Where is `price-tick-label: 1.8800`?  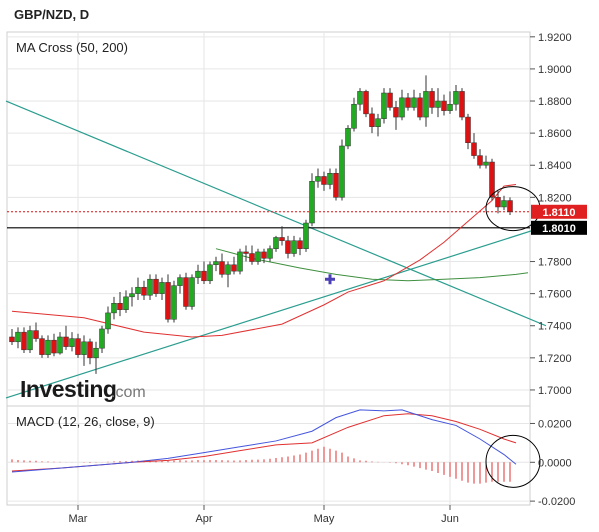 price-tick-label: 1.8800 is located at coordinates (555, 102).